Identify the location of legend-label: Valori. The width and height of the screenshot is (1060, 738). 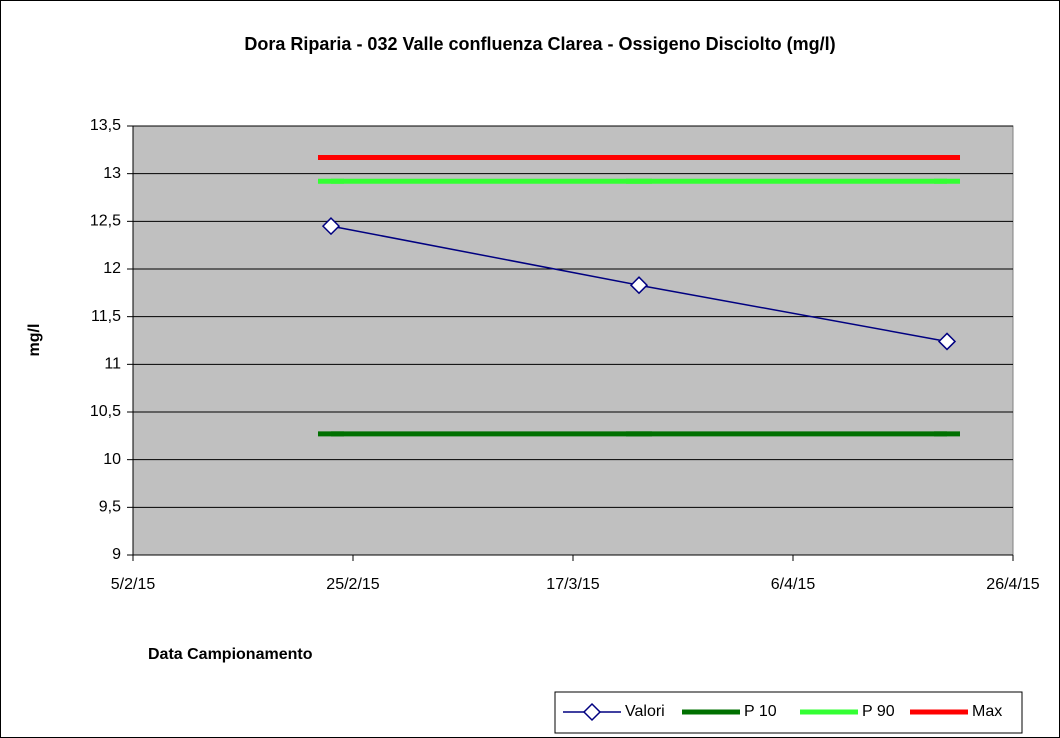
(645, 711).